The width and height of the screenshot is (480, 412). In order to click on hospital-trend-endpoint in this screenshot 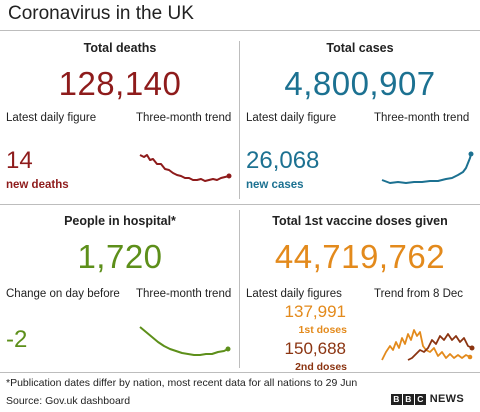, I will do `click(228, 349)`.